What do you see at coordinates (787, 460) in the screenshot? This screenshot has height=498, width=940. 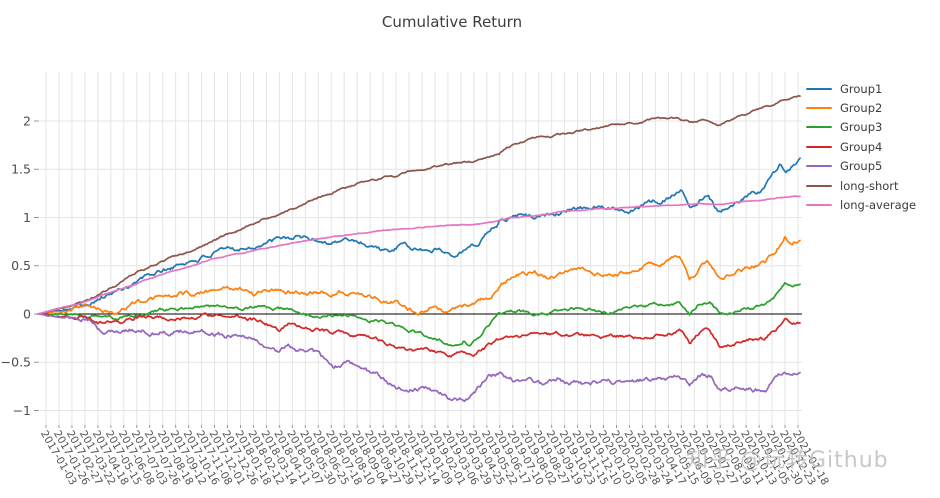 I see `watermark: 知乎 @玩转Github` at bounding box center [787, 460].